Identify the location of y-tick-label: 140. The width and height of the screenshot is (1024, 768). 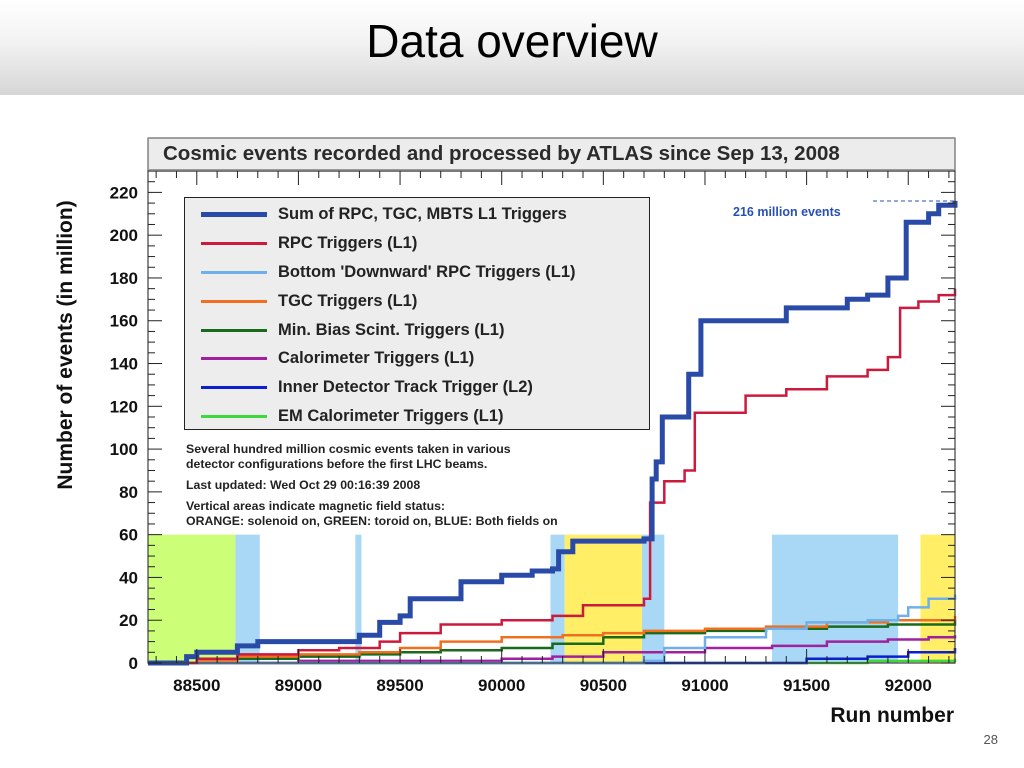
(124, 364).